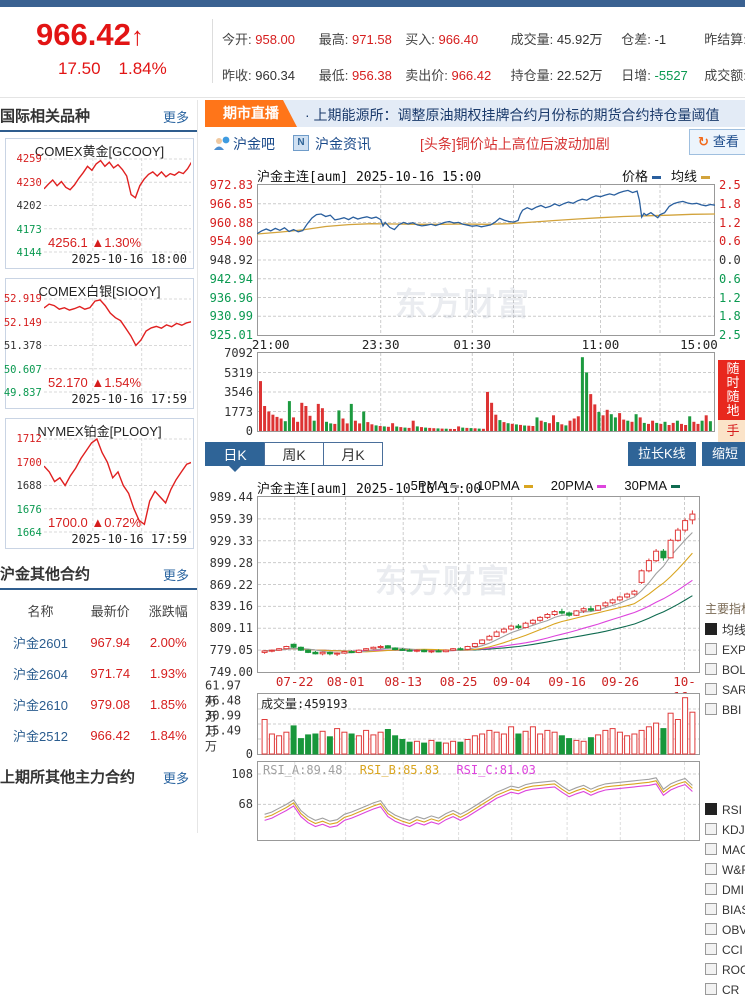 This screenshot has height=1000, width=745. Describe the element at coordinates (372, 3) in the screenshot. I see `site-top-bar` at that location.